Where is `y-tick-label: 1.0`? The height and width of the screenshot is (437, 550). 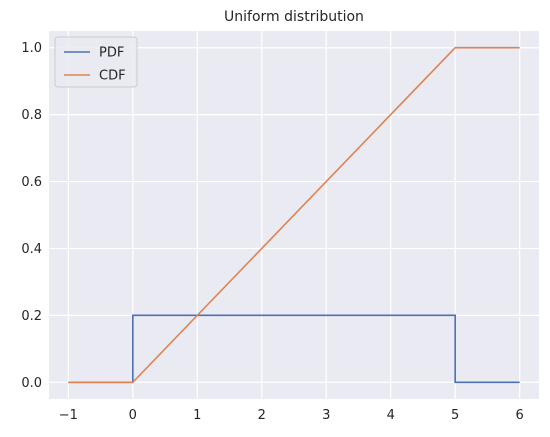
y-tick-label: 1.0 is located at coordinates (31, 48).